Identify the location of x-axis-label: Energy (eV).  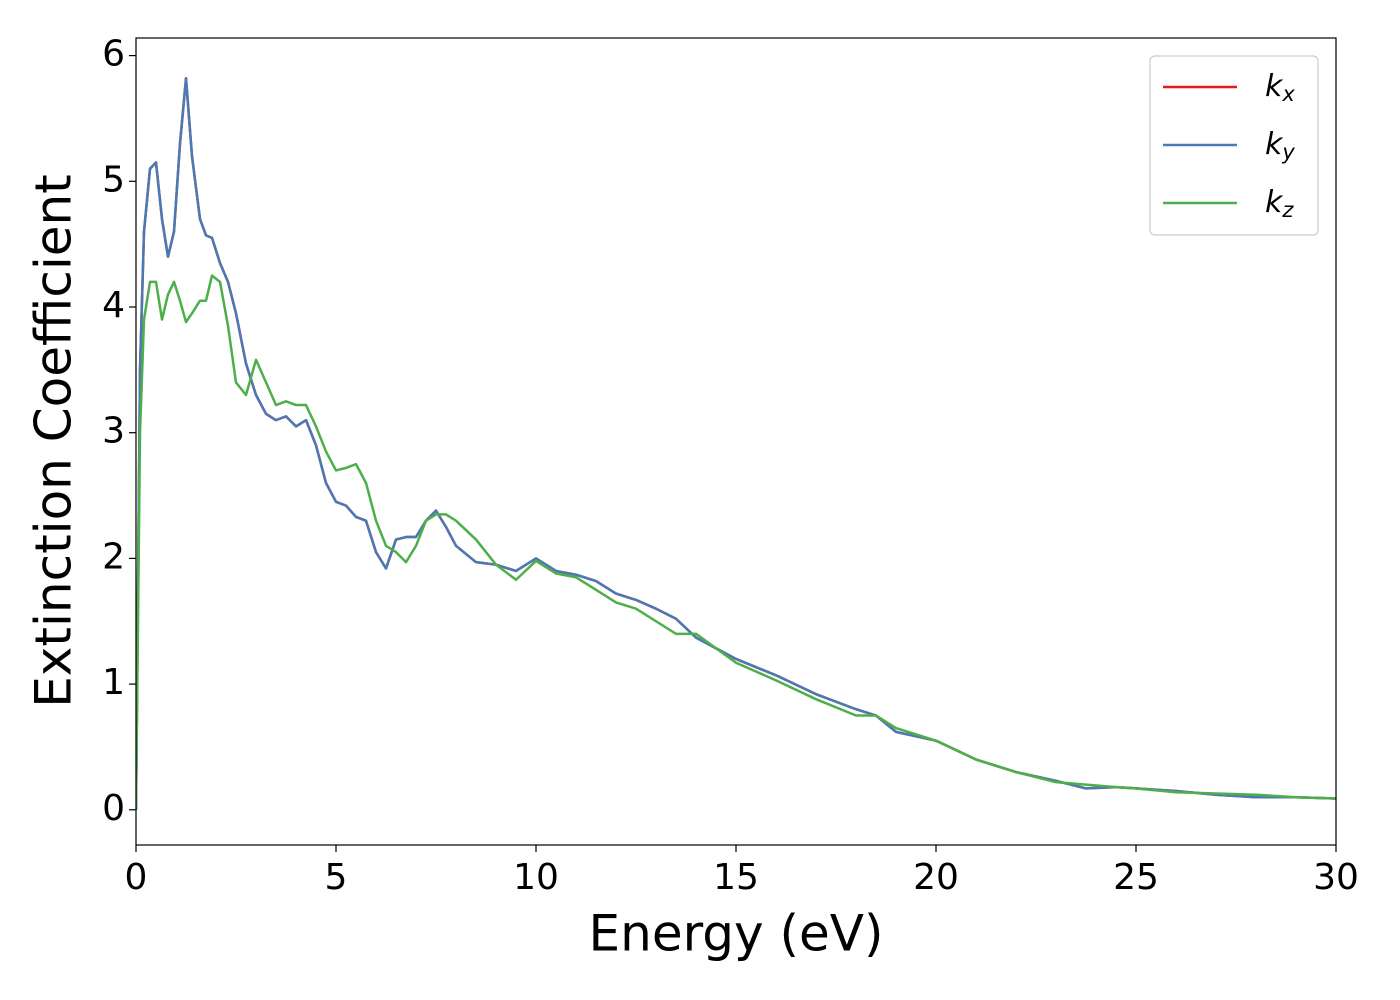
(736, 934).